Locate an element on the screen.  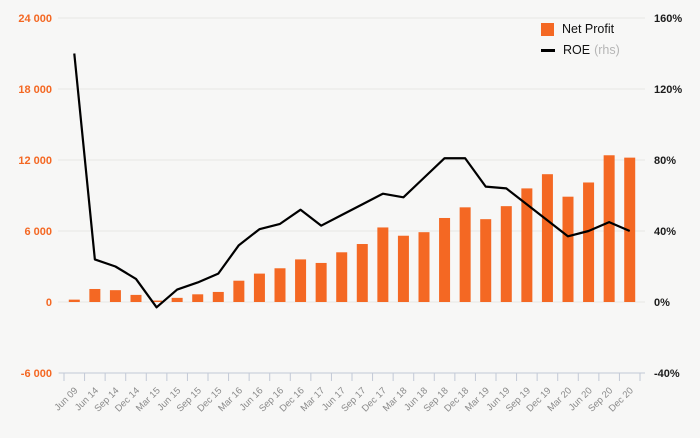
legend-item-net-profit: Net Profit is located at coordinates (580, 29).